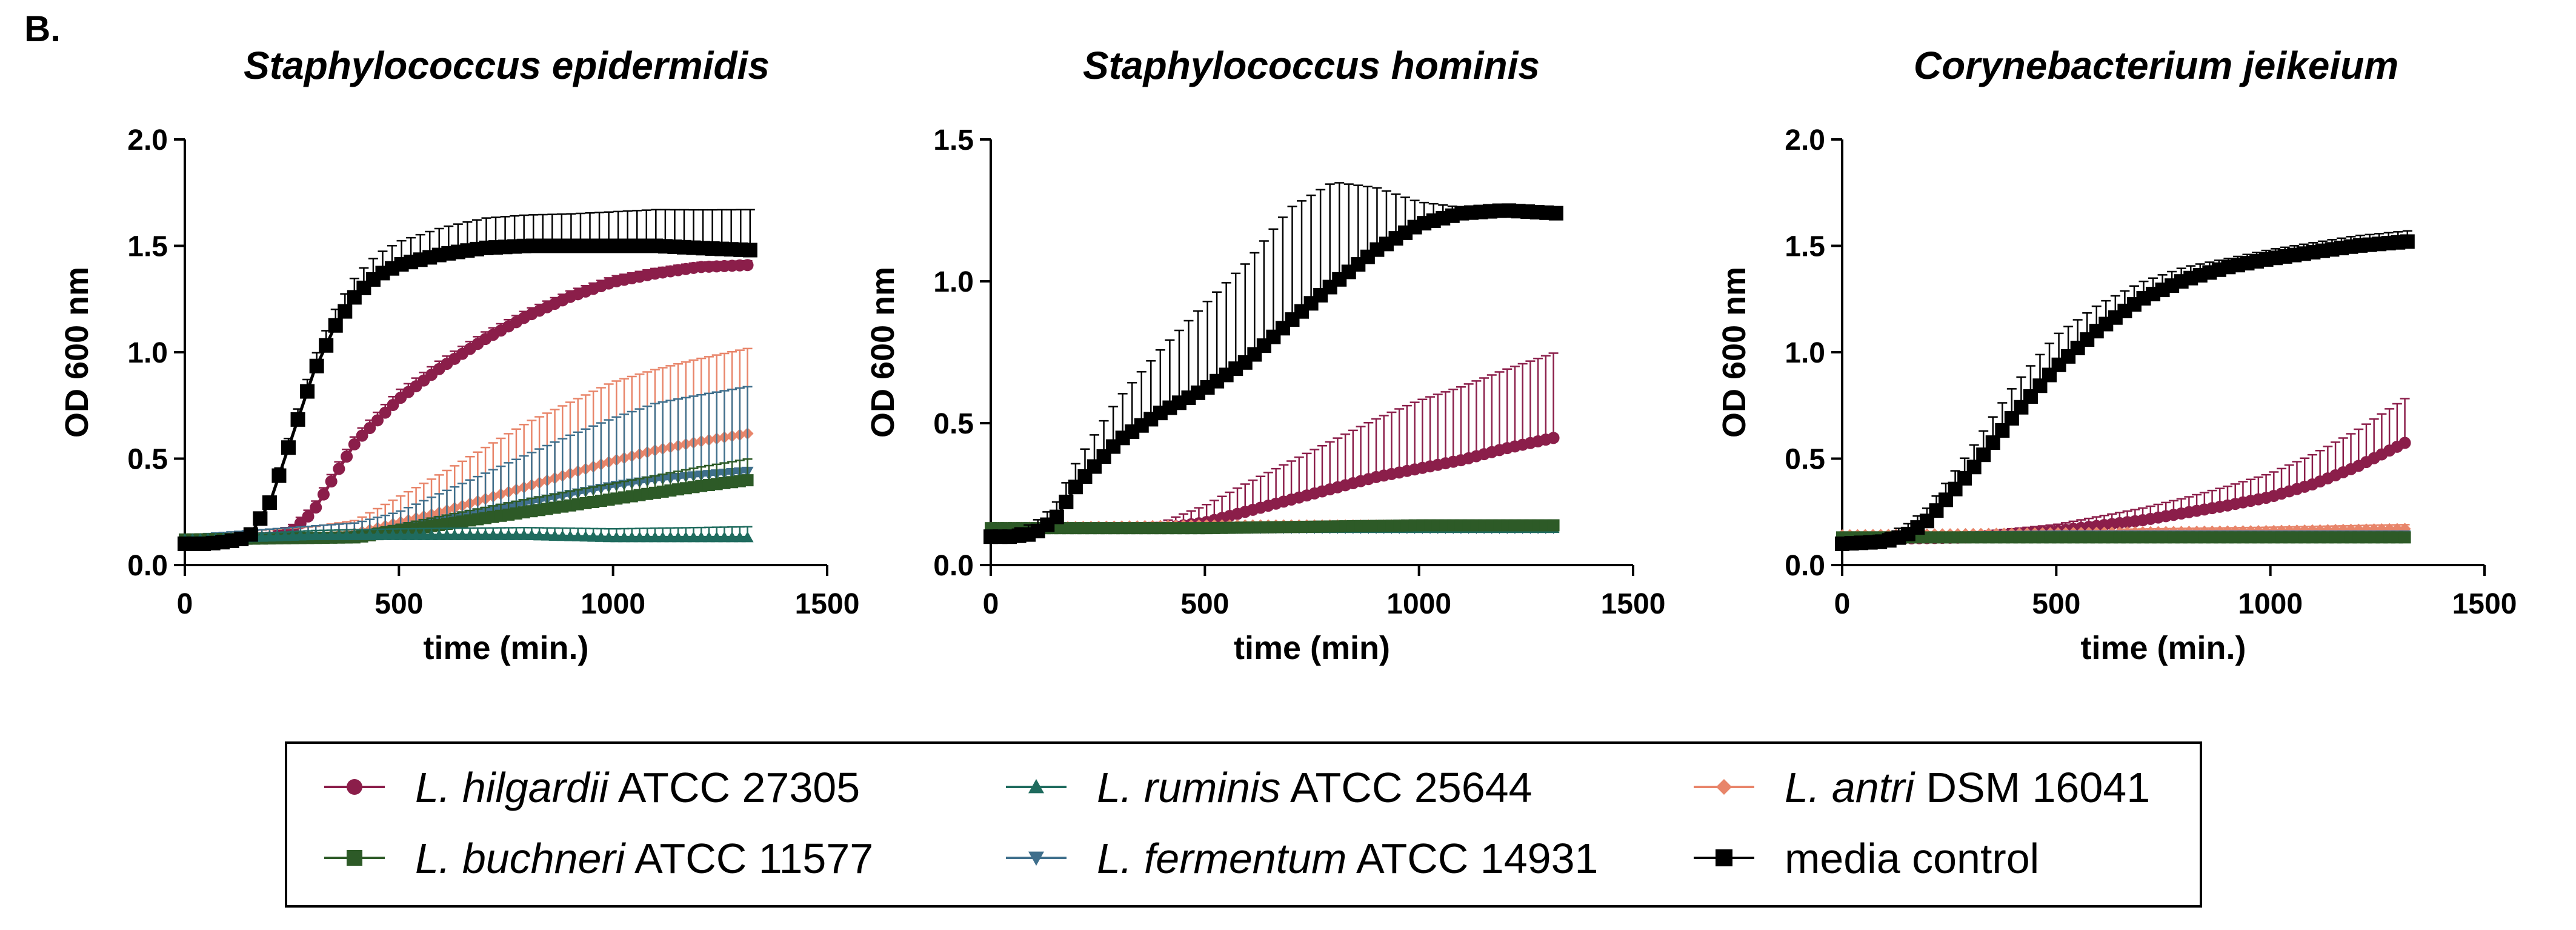 Image resolution: width=2576 pixels, height=930 pixels. What do you see at coordinates (2038, 787) in the screenshot?
I see `legend-strain: DSM 16041` at bounding box center [2038, 787].